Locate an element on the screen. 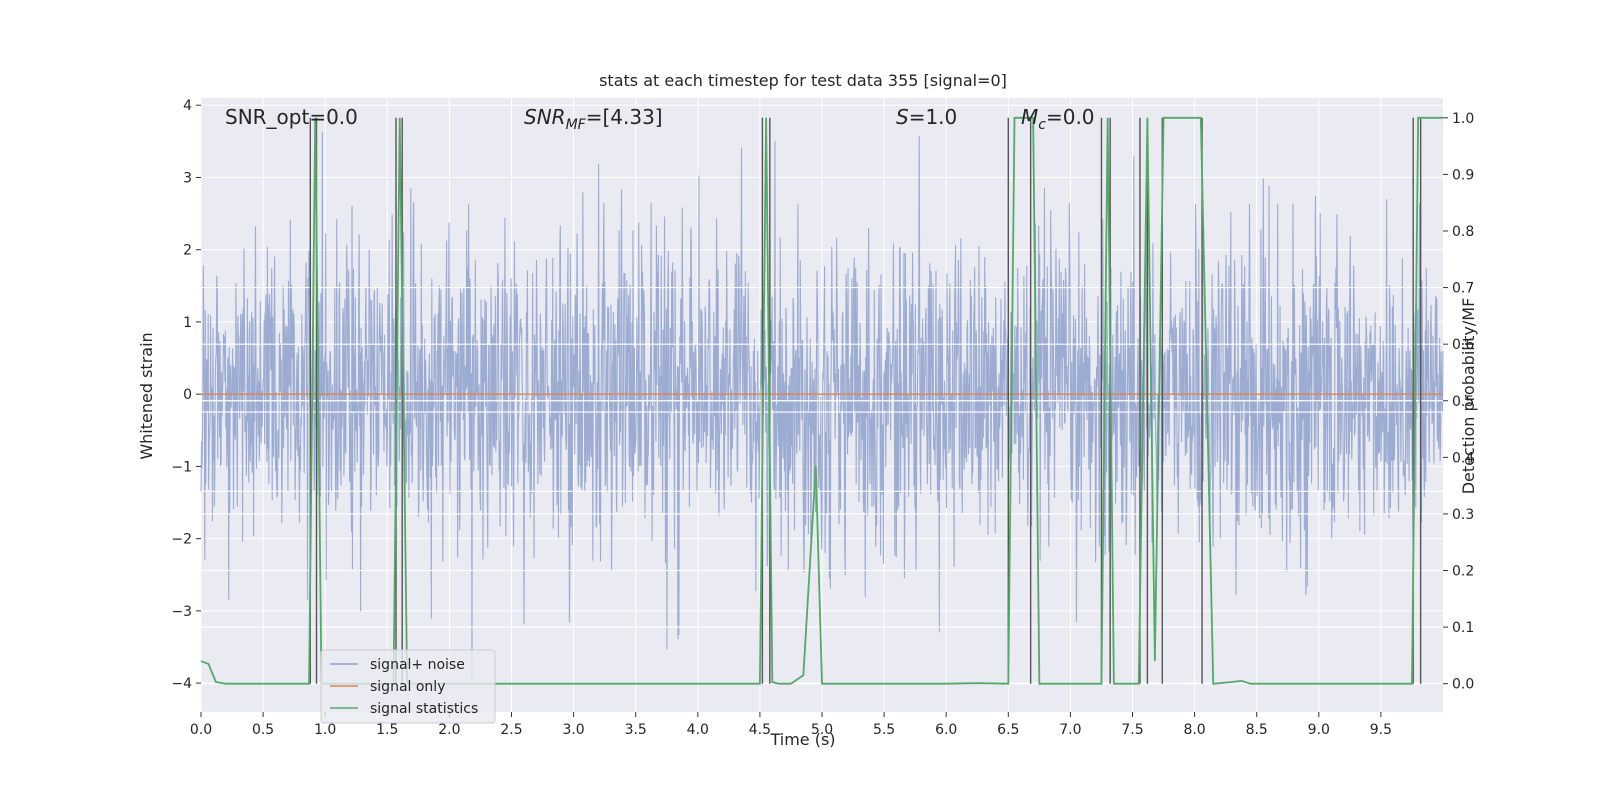 The width and height of the screenshot is (1600, 800). x-tick-label: 2.0 is located at coordinates (449, 730).